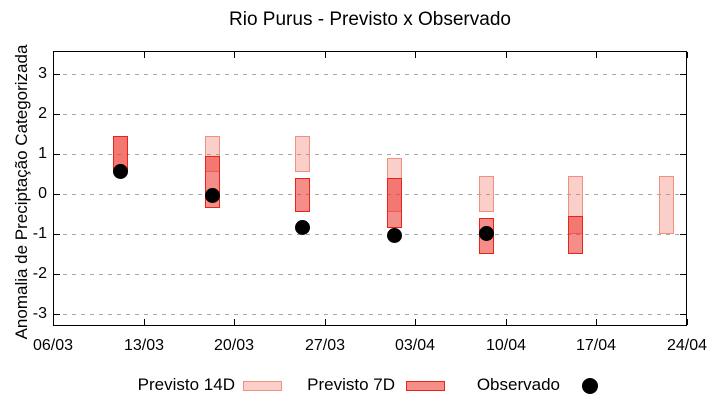 The height and width of the screenshot is (400, 720). I want to click on y-tick-label: -1, so click(39, 233).